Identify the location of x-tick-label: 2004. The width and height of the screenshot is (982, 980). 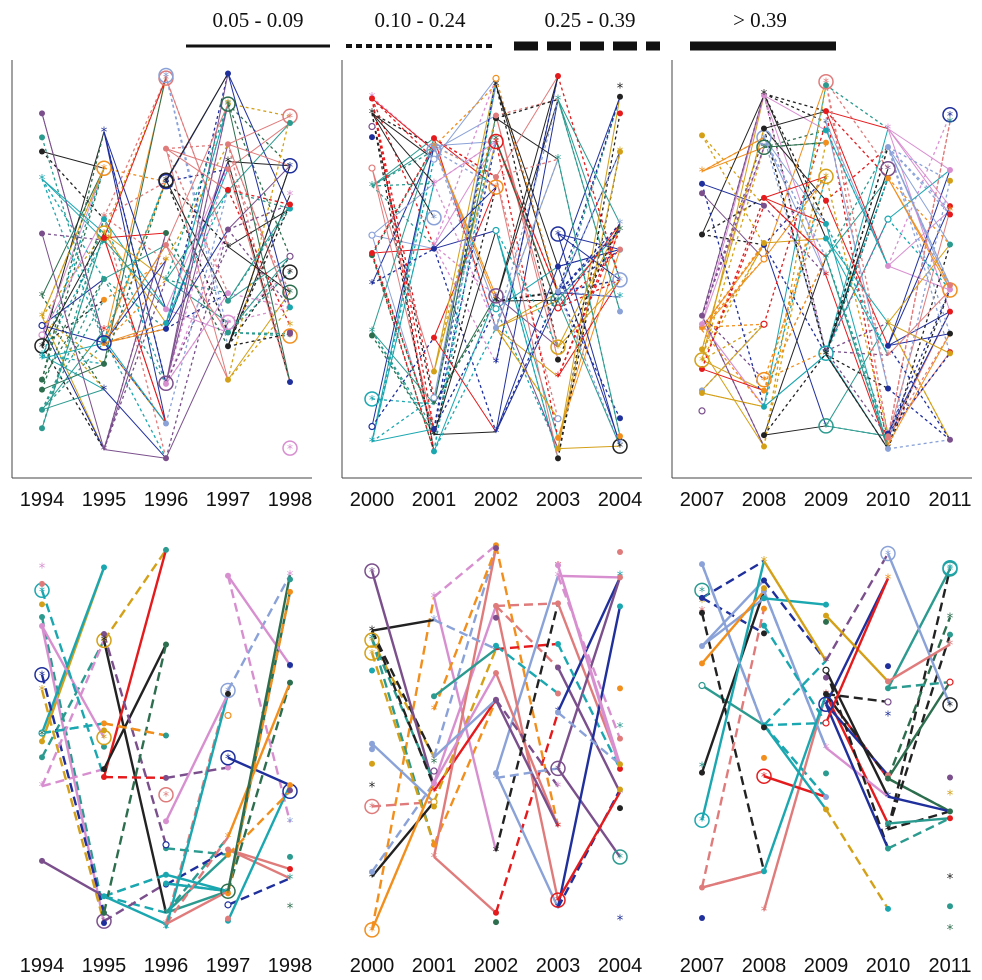
(620, 966).